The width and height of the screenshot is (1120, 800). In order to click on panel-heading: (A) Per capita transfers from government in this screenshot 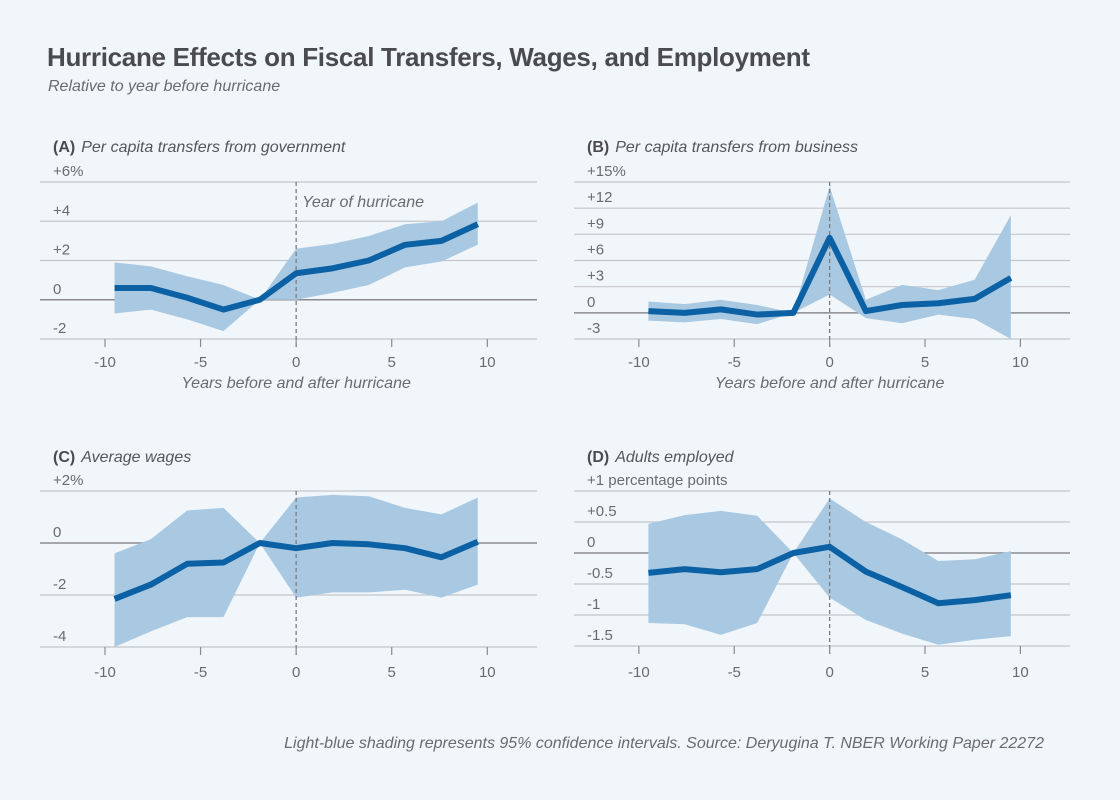, I will do `click(199, 147)`.